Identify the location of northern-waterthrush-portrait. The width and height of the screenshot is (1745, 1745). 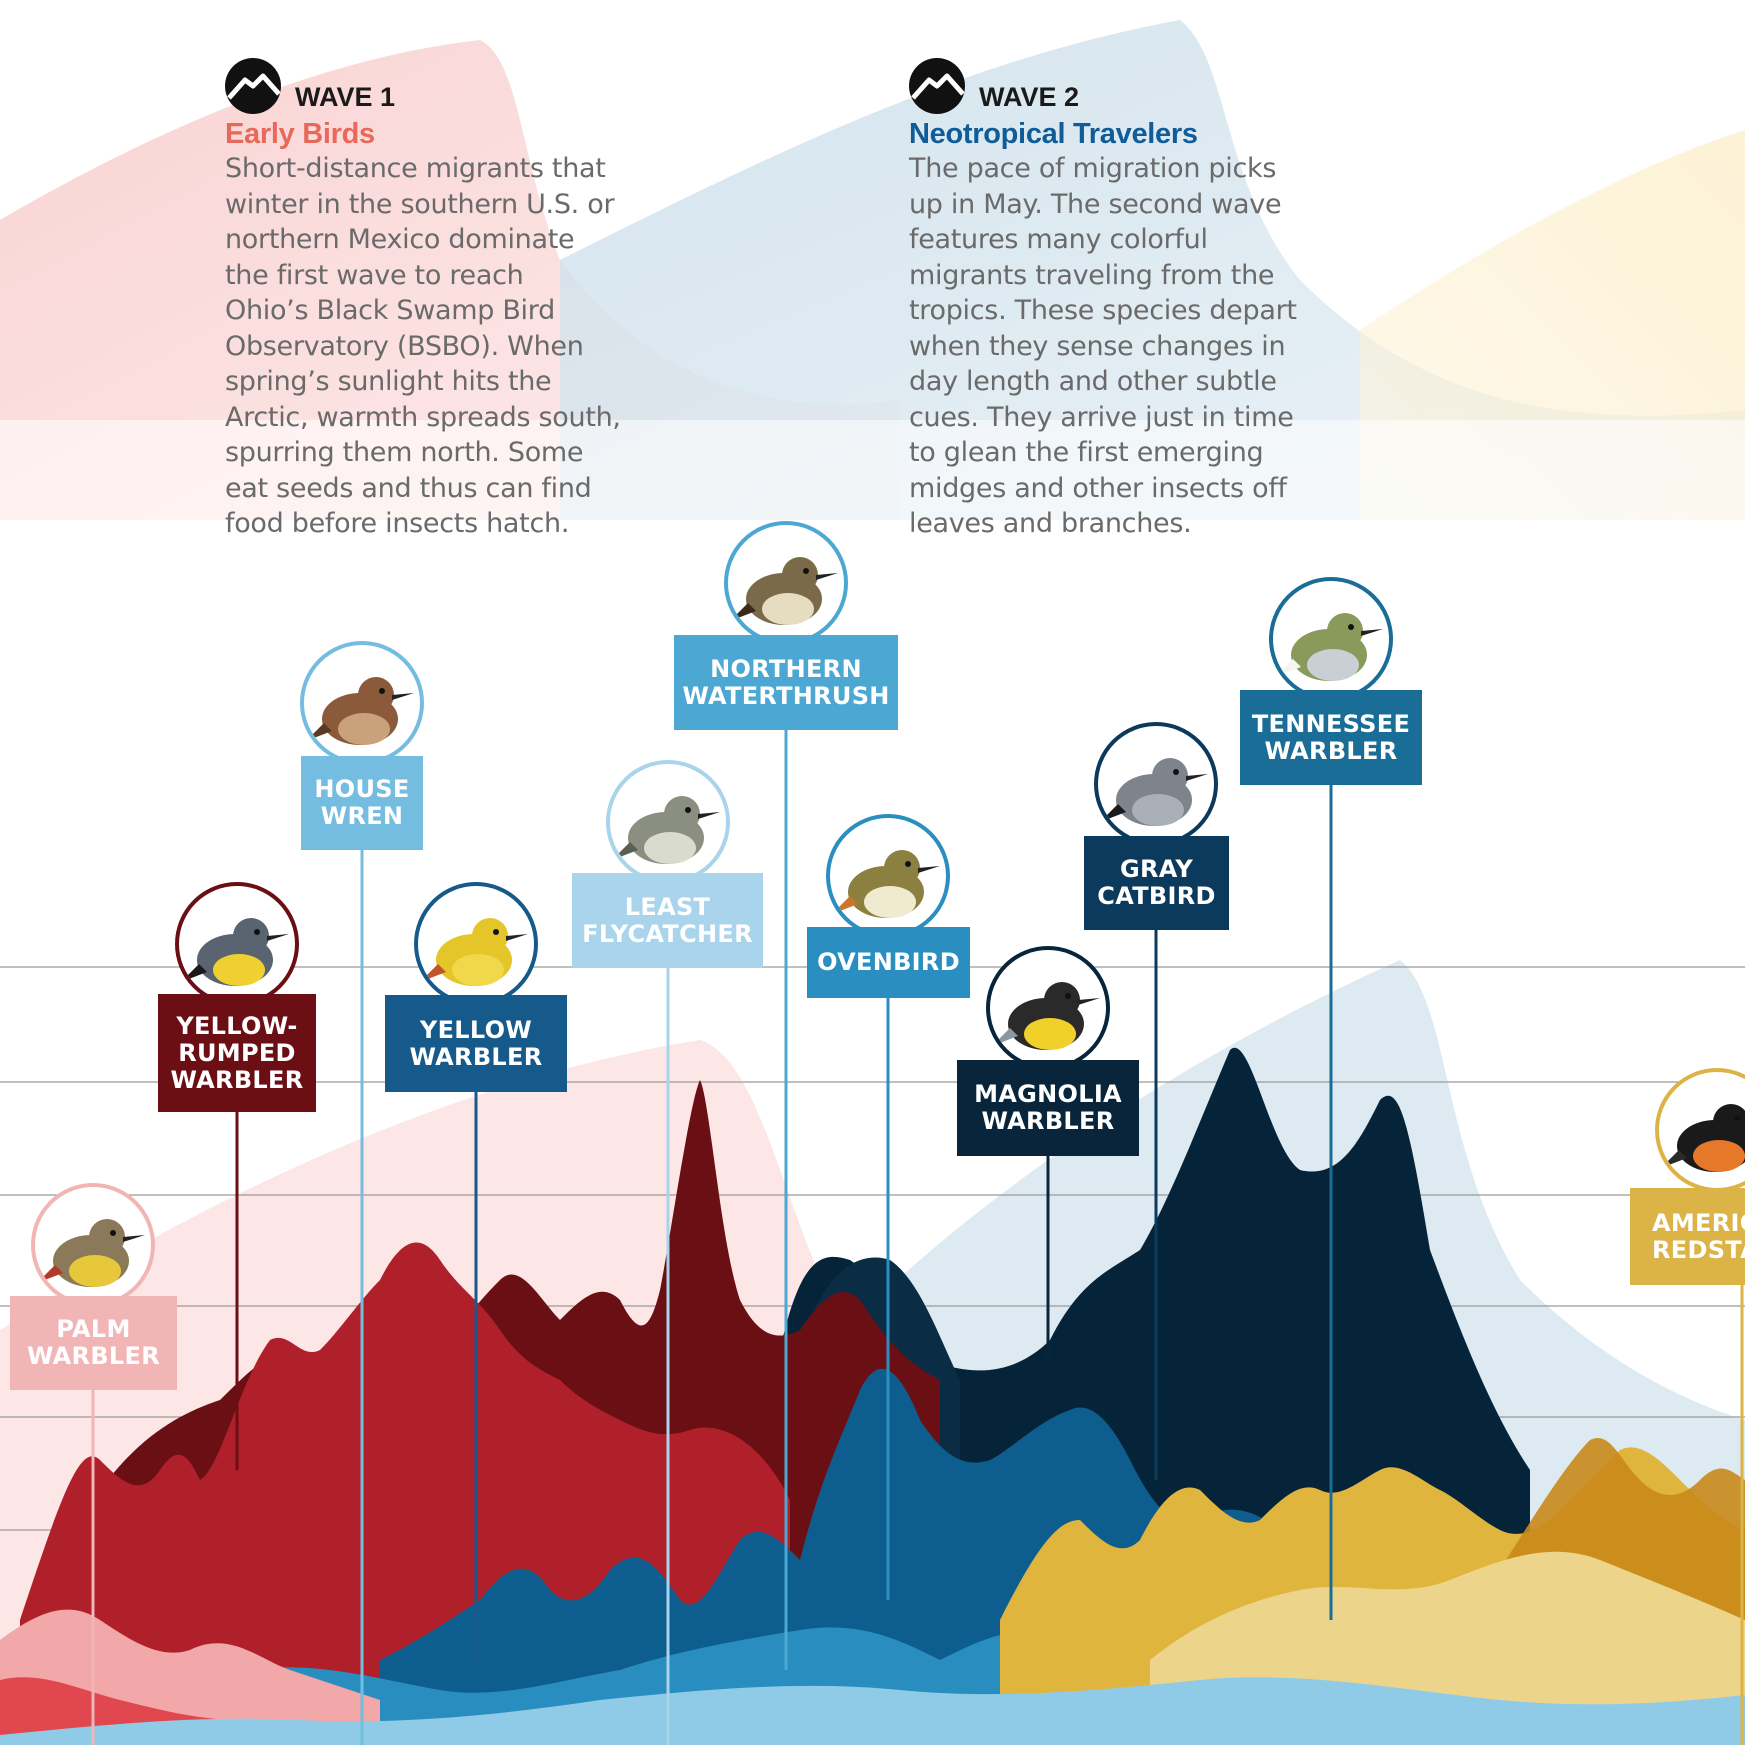
(786, 583).